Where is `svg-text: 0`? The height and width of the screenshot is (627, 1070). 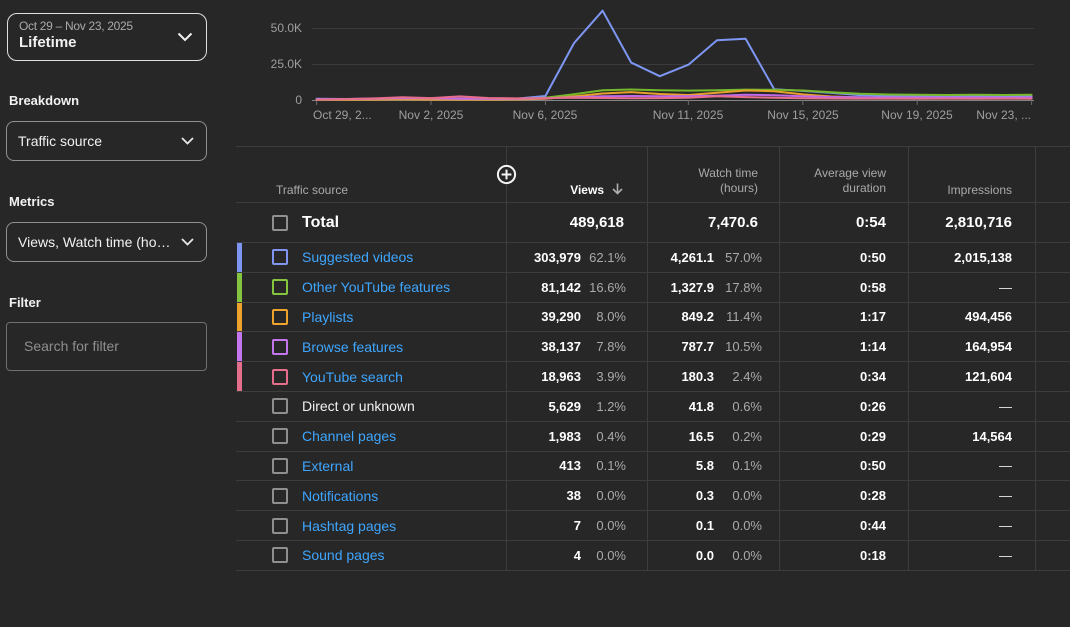
svg-text: 0 is located at coordinates (298, 100).